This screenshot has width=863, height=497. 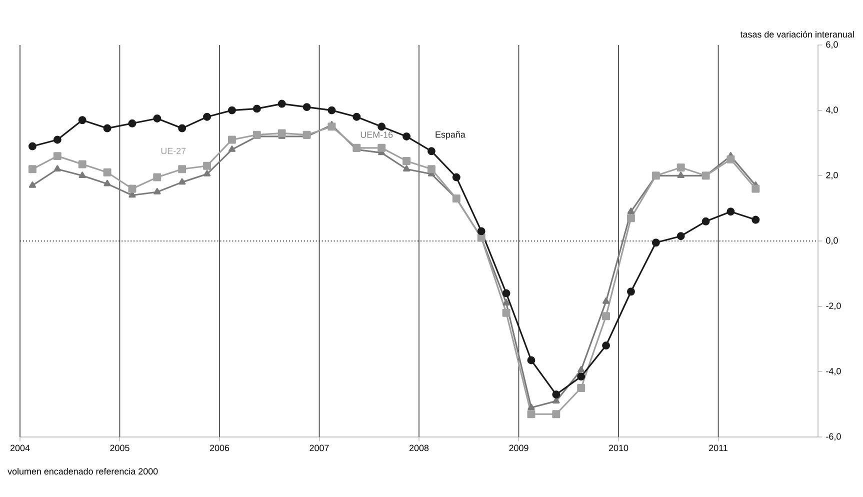 What do you see at coordinates (833, 437) in the screenshot?
I see `y-tick-label: -6,0` at bounding box center [833, 437].